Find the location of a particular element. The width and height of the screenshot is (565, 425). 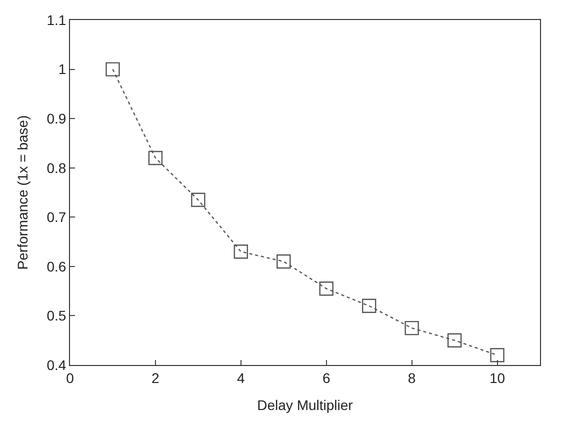

x-tick-label: 0 is located at coordinates (70, 378).